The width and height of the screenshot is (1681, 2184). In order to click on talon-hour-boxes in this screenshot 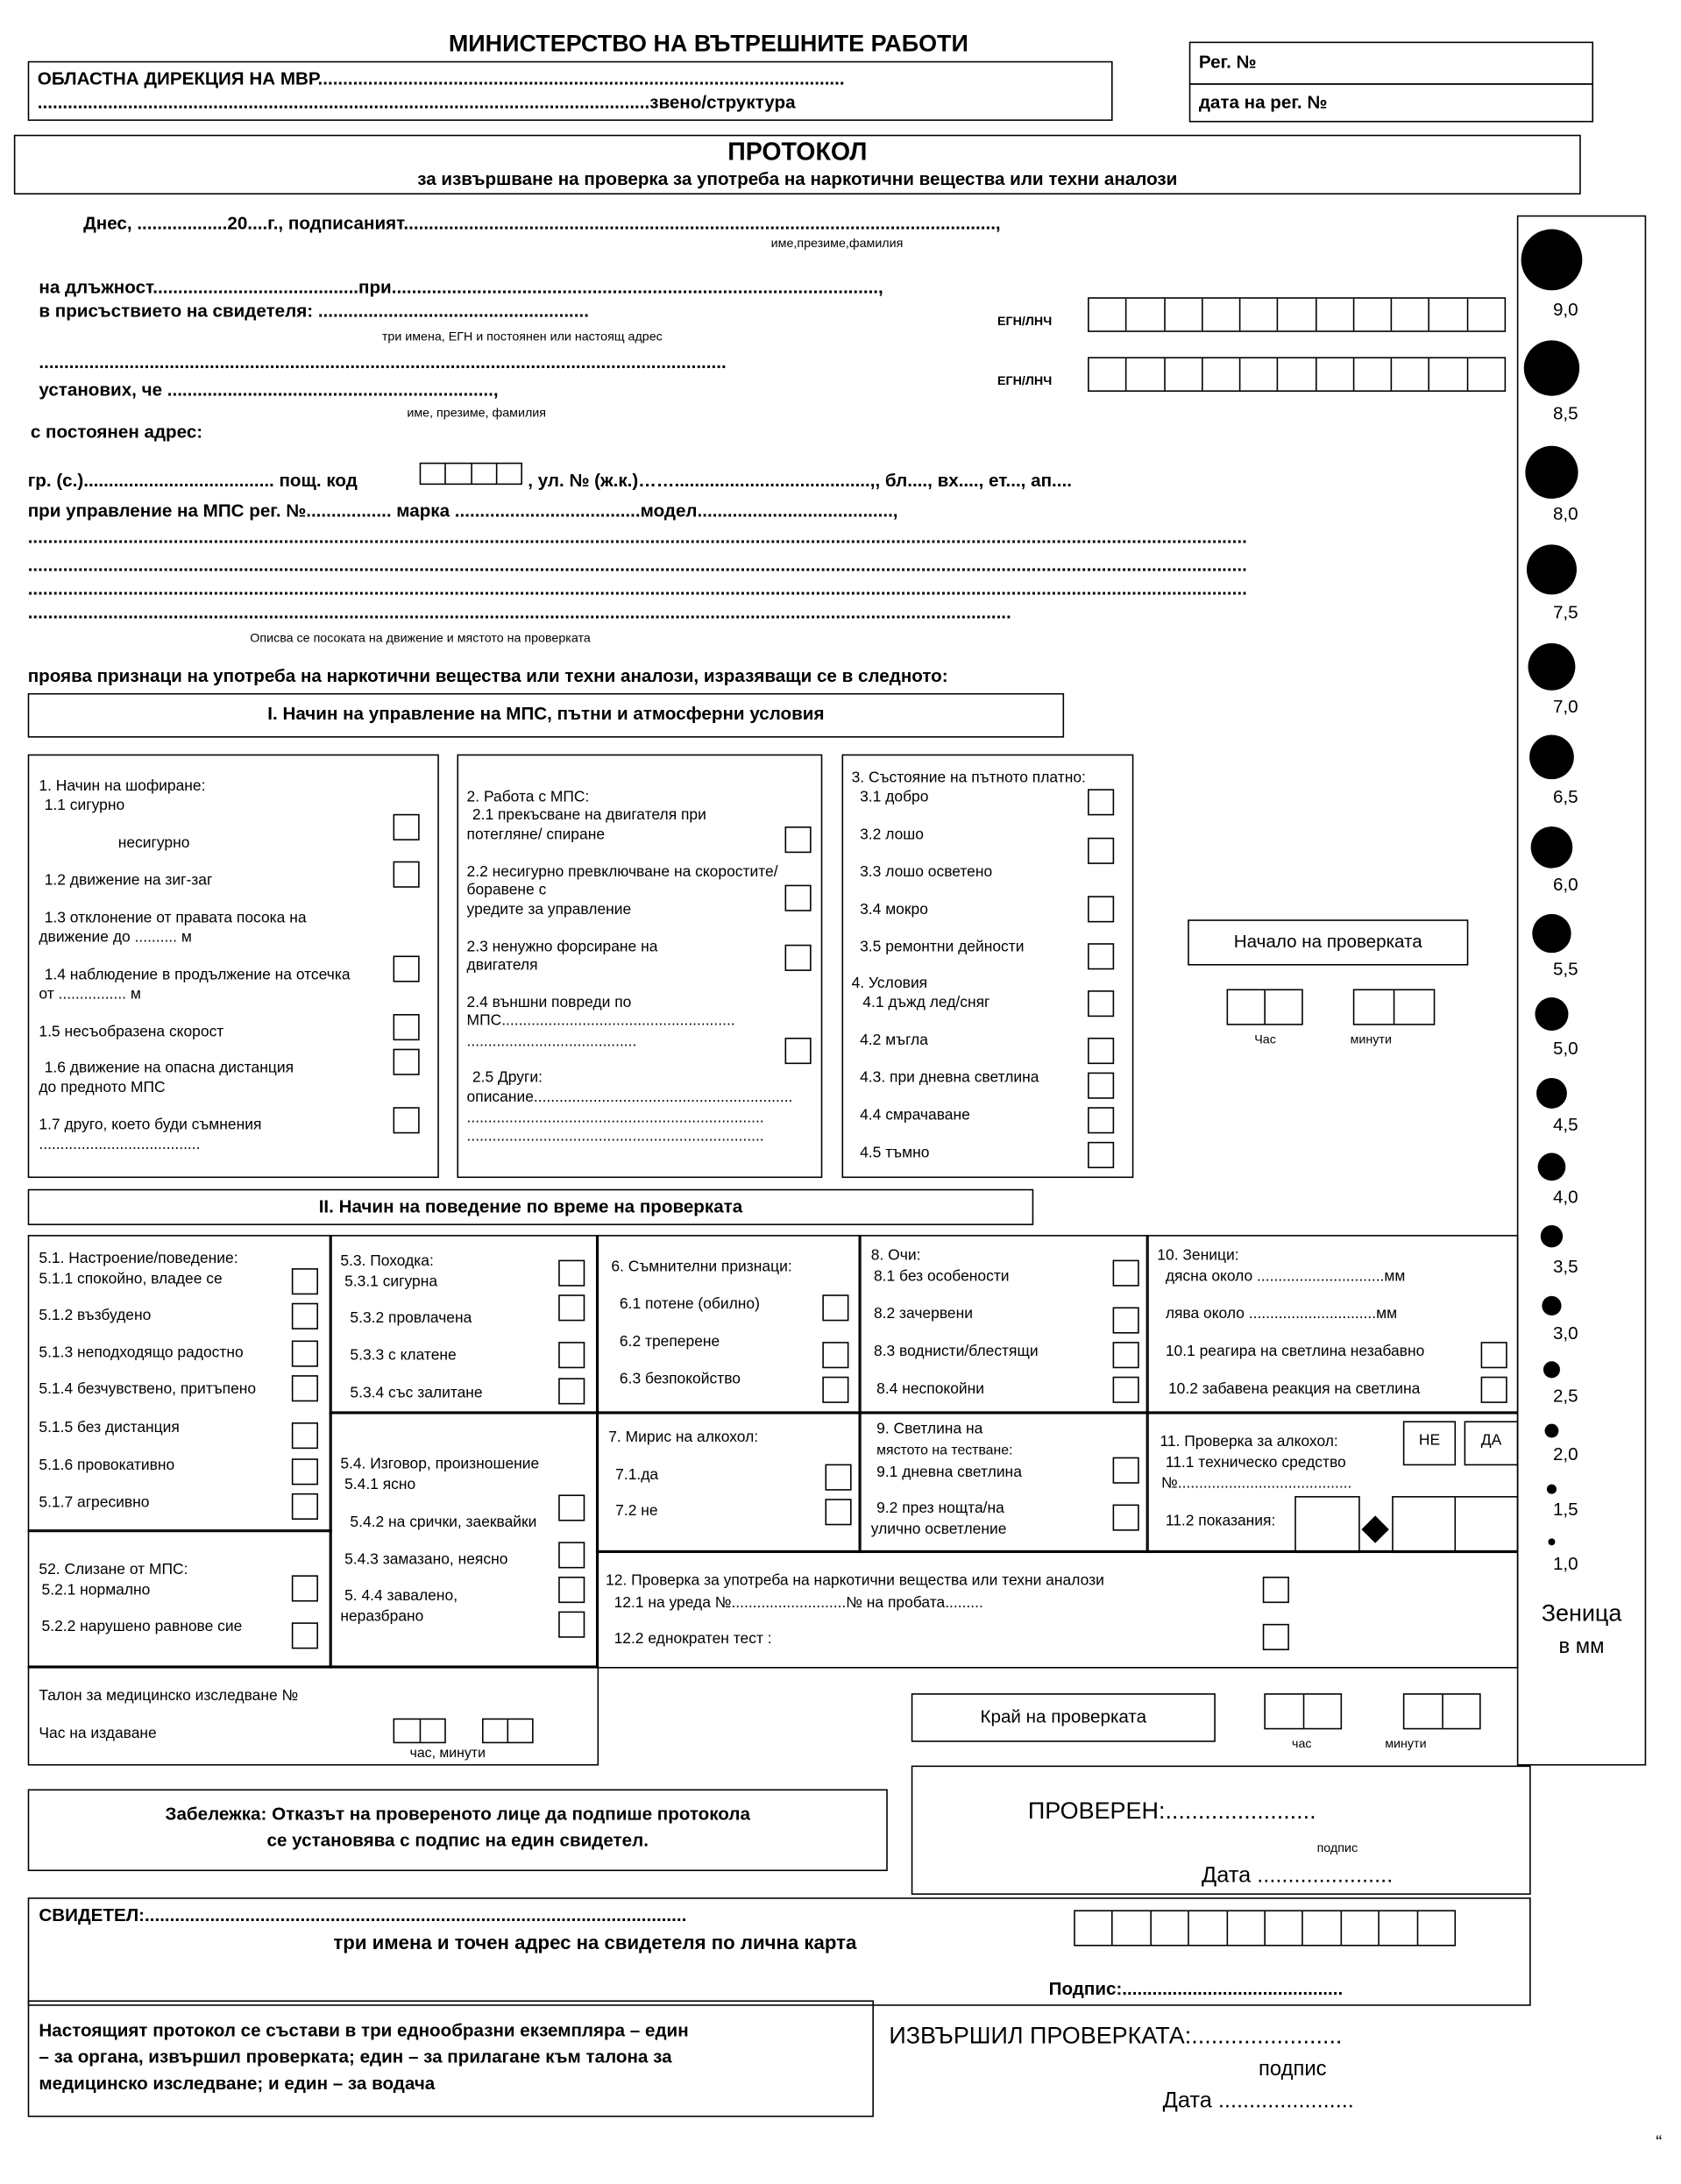, I will do `click(419, 1731)`.